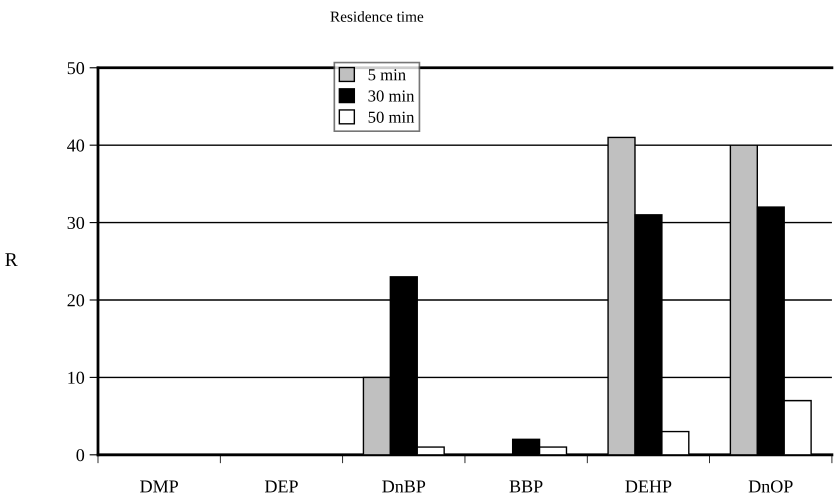  Describe the element at coordinates (770, 486) in the screenshot. I see `x-tick-label: DnOP` at that location.